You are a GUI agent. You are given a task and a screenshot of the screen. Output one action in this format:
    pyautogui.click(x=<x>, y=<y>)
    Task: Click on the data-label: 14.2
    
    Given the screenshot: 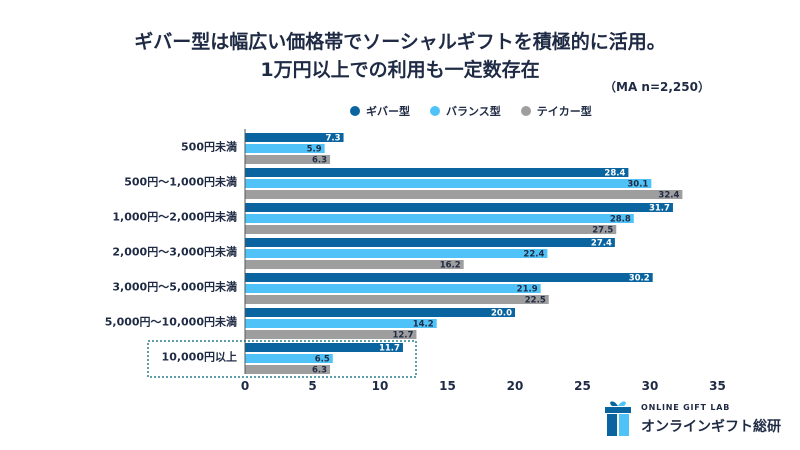 What is the action you would take?
    pyautogui.click(x=423, y=325)
    